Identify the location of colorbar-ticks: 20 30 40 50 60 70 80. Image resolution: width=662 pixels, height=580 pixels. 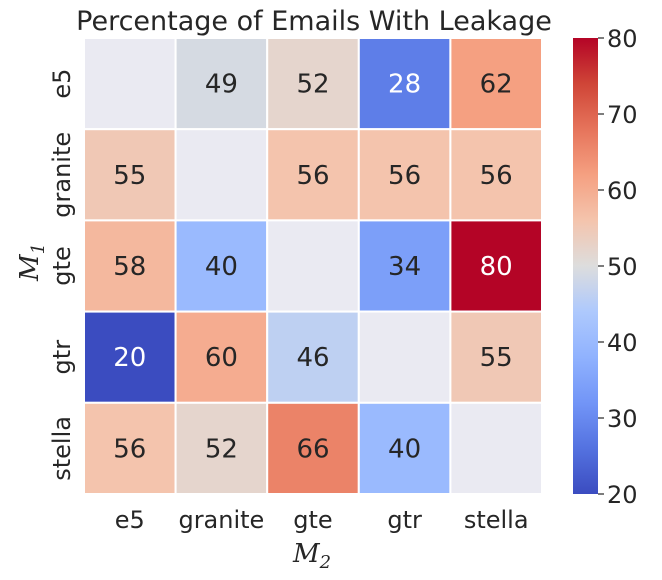
(618, 267).